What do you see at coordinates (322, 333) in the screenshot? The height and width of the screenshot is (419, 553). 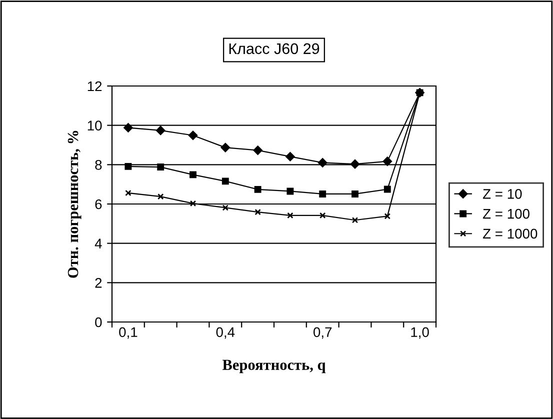 I see `x-tick-label: 0,7` at bounding box center [322, 333].